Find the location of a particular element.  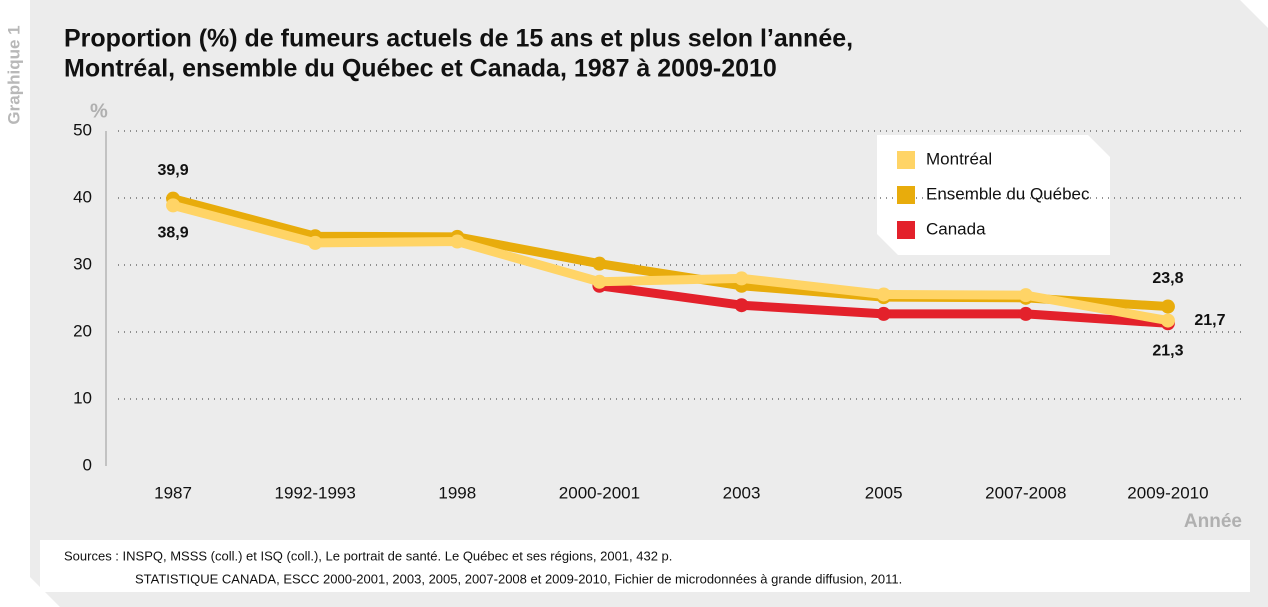

y-tick-label: 40 is located at coordinates (82, 196).